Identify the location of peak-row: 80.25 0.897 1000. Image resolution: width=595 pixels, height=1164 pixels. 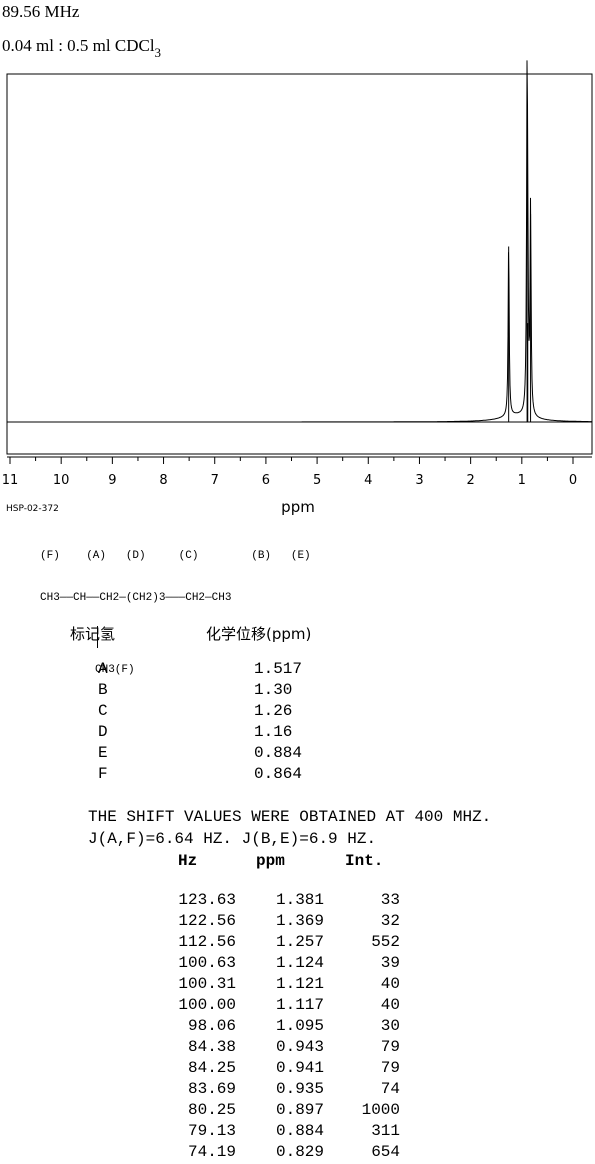
(297, 1111).